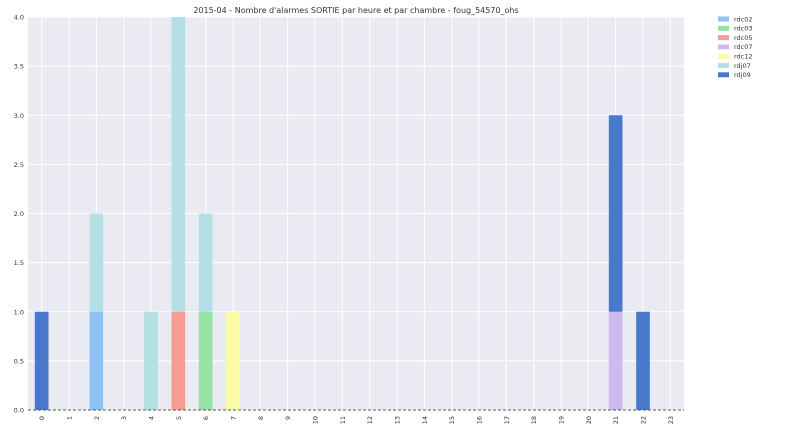 Image resolution: width=807 pixels, height=424 pixels. I want to click on legend-swatch-rdc07, so click(723, 47).